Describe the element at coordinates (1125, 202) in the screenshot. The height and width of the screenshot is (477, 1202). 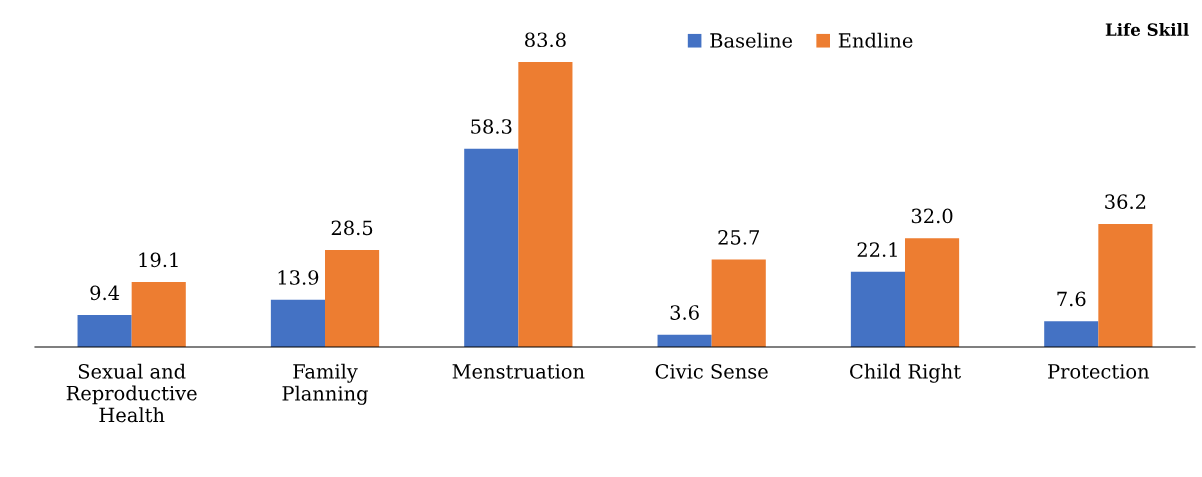
I see `data-label: 36.2` at that location.